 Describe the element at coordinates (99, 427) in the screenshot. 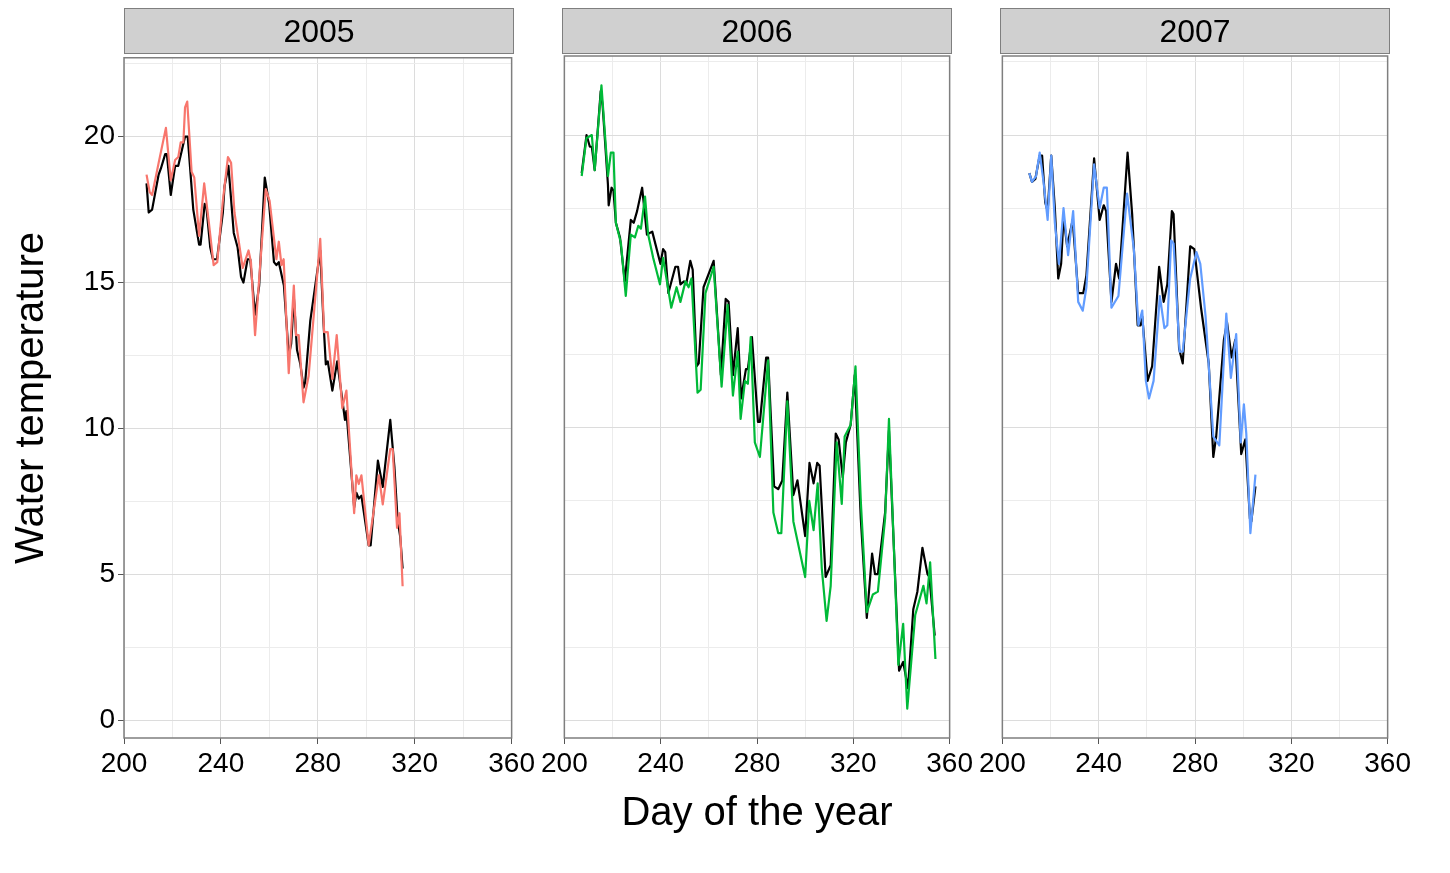

I see `y-tick-label: 10` at that location.